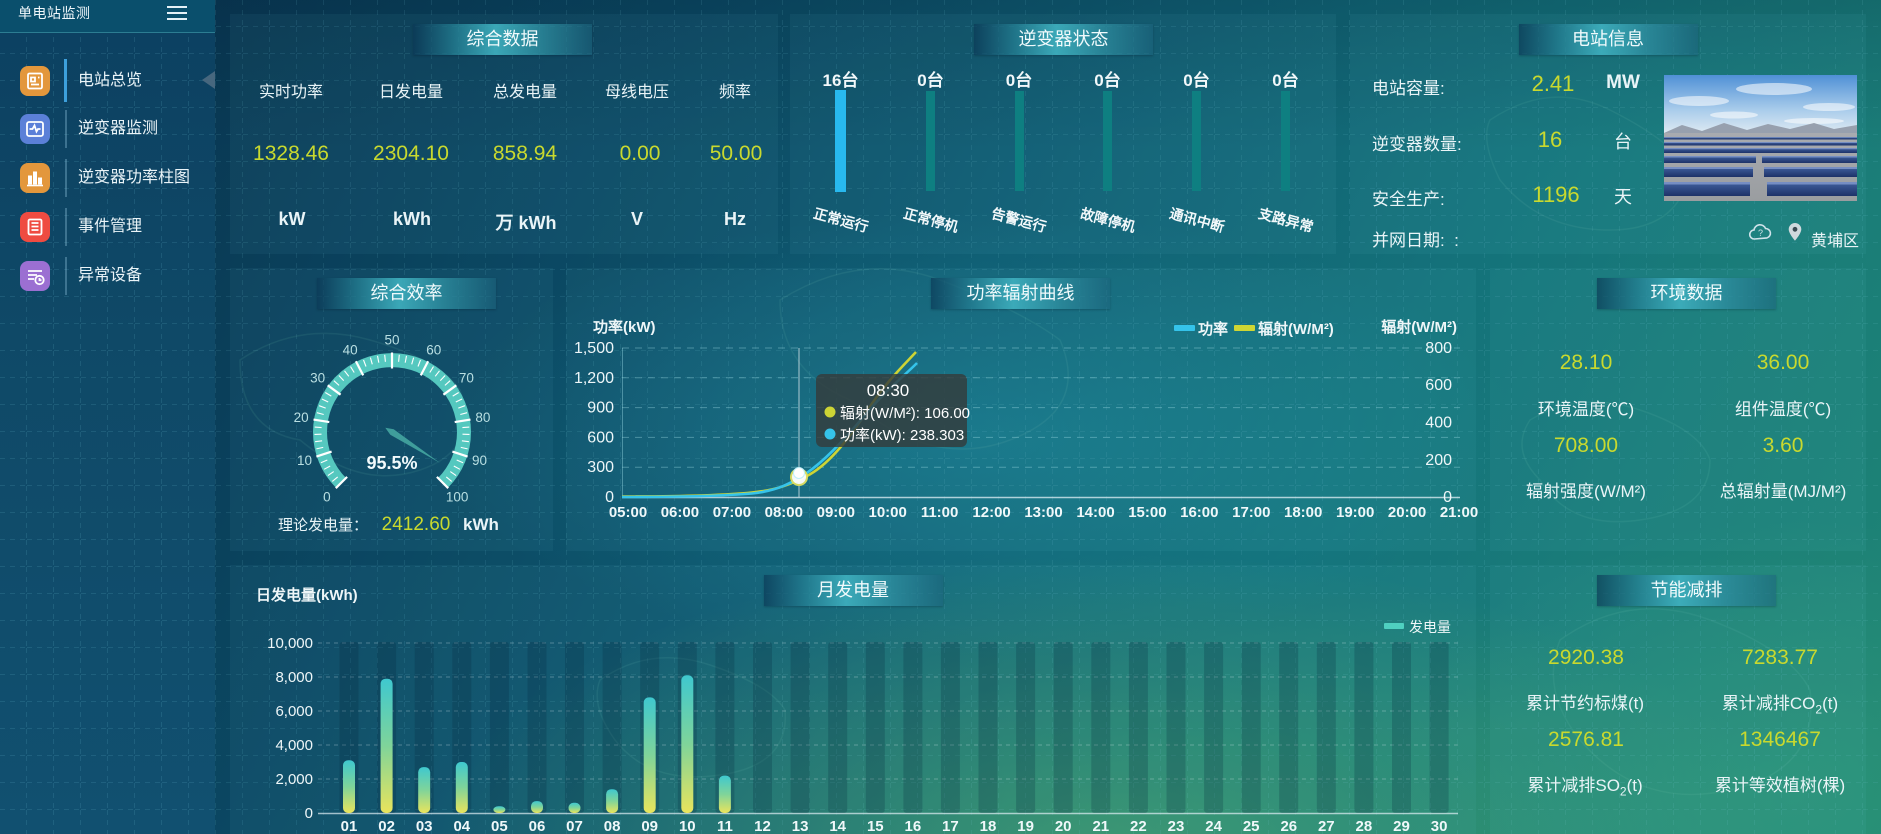  What do you see at coordinates (800, 826) in the screenshot?
I see `svg-text: 13` at bounding box center [800, 826].